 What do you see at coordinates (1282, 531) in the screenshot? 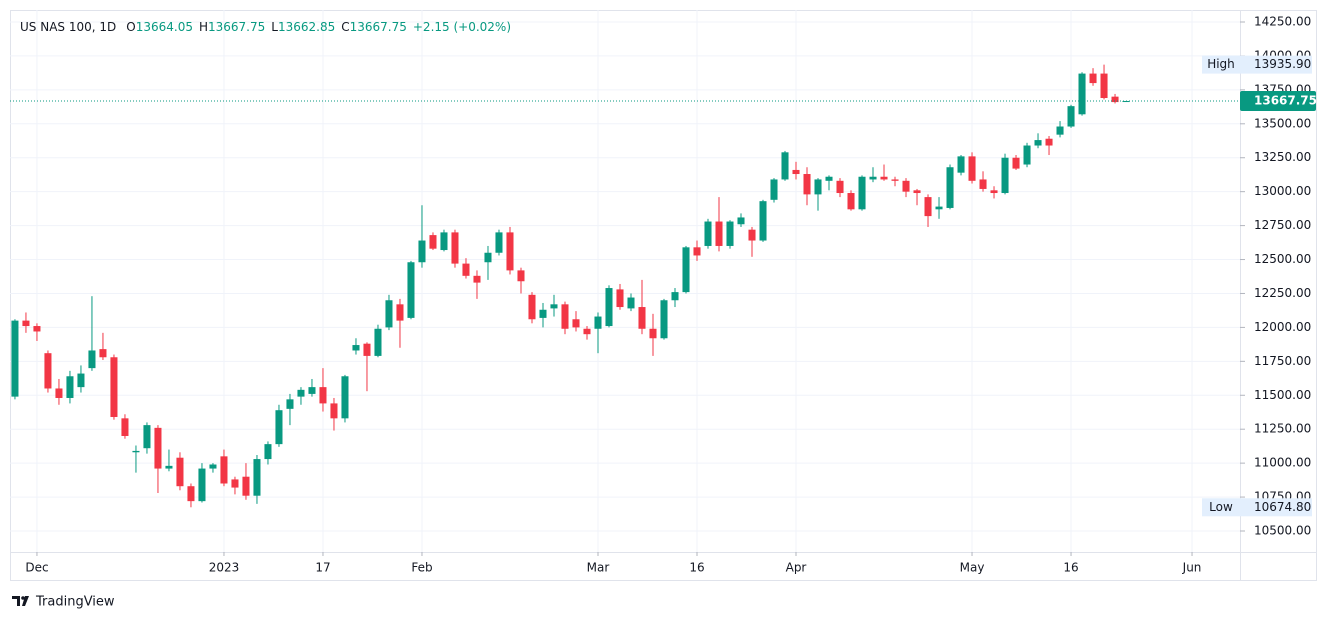
I see `y-tick-label: 10500.00` at bounding box center [1282, 531].